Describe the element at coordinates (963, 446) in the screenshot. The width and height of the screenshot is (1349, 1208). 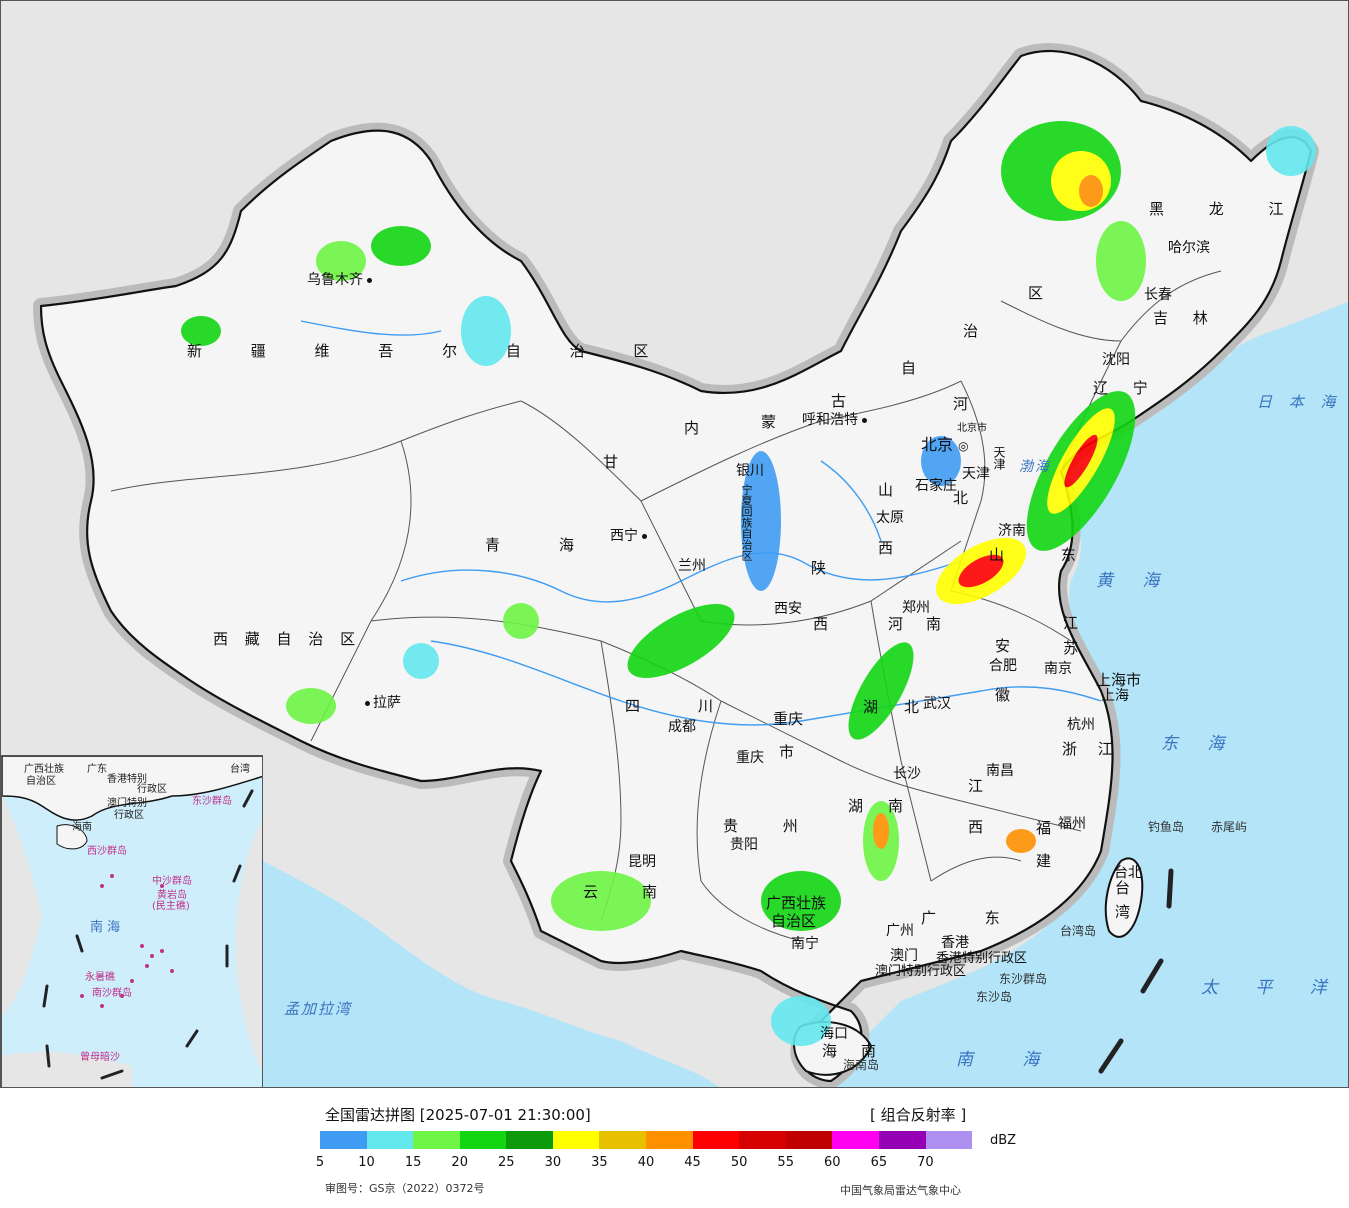
I see `capital-icon: ◎` at that location.